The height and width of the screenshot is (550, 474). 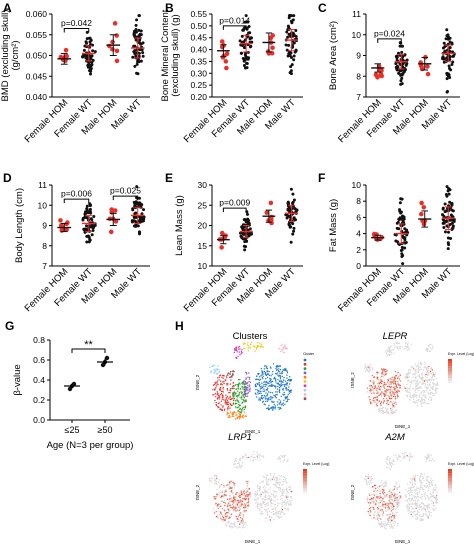 What do you see at coordinates (450, 367) in the screenshot?
I see `legend-gradient-step` at bounding box center [450, 367].